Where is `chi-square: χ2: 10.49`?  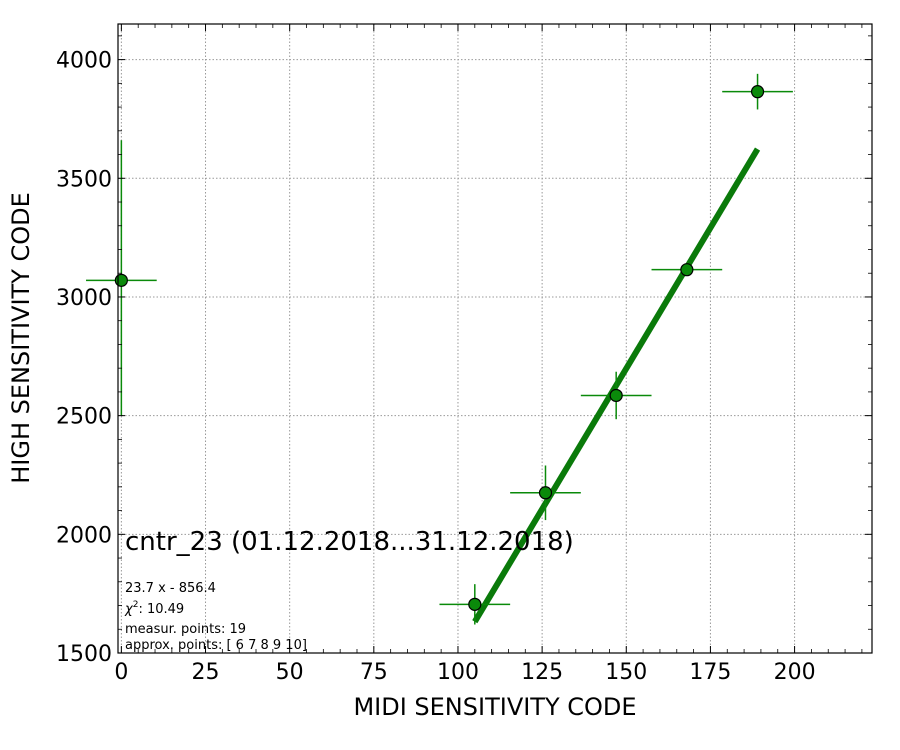 chi-square: χ2: 10.49 is located at coordinates (154, 608).